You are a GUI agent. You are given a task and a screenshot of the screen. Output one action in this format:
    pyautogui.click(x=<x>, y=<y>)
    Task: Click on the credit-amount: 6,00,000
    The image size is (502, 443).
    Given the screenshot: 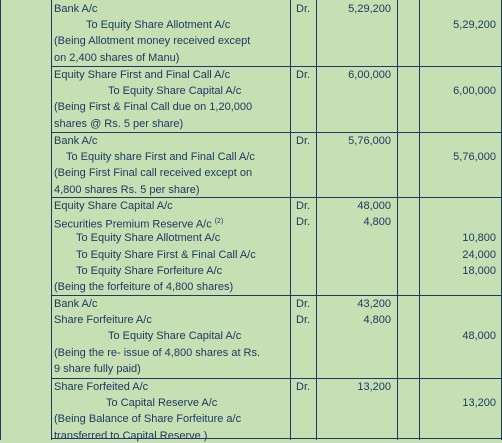 What is the action you would take?
    pyautogui.click(x=474, y=91)
    